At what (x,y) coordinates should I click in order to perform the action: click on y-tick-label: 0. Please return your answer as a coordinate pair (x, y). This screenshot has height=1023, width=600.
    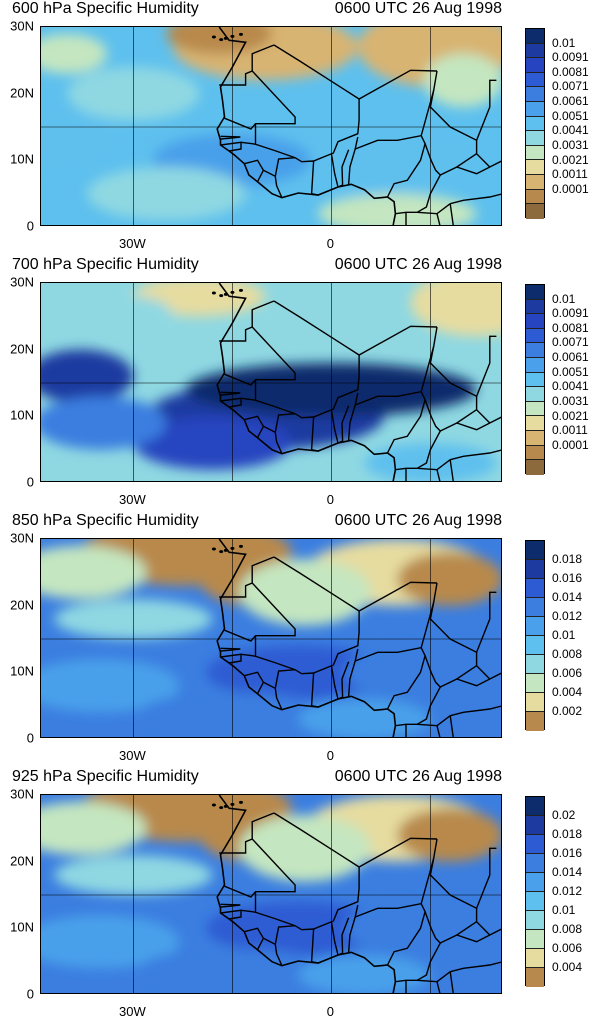
    Looking at the image, I should click on (30, 994).